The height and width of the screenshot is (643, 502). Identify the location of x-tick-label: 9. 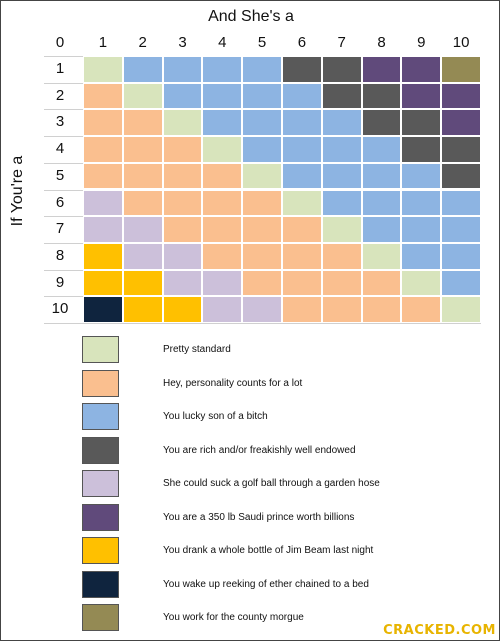
(421, 42).